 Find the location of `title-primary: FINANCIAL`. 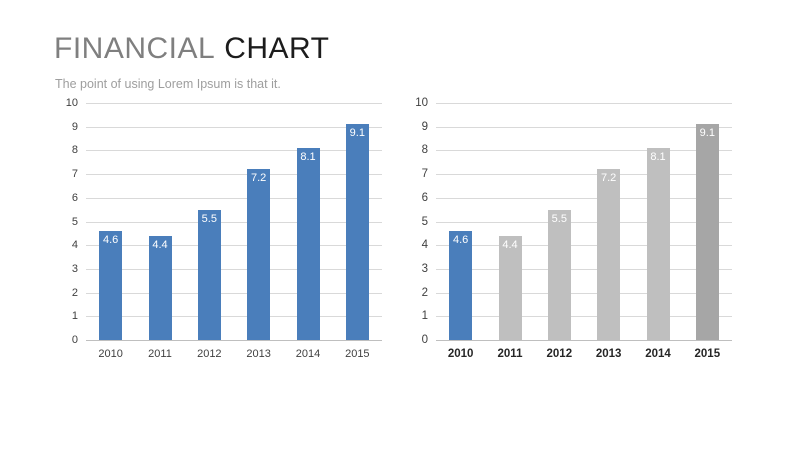

title-primary: FINANCIAL is located at coordinates (135, 48).